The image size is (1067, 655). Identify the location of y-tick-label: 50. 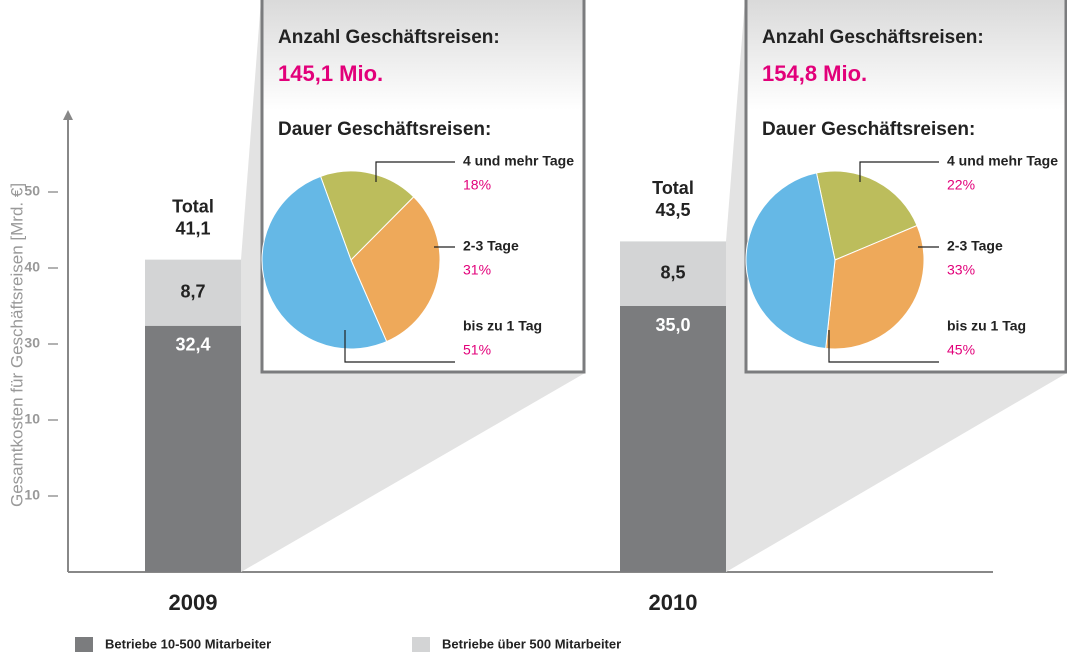
(32, 191).